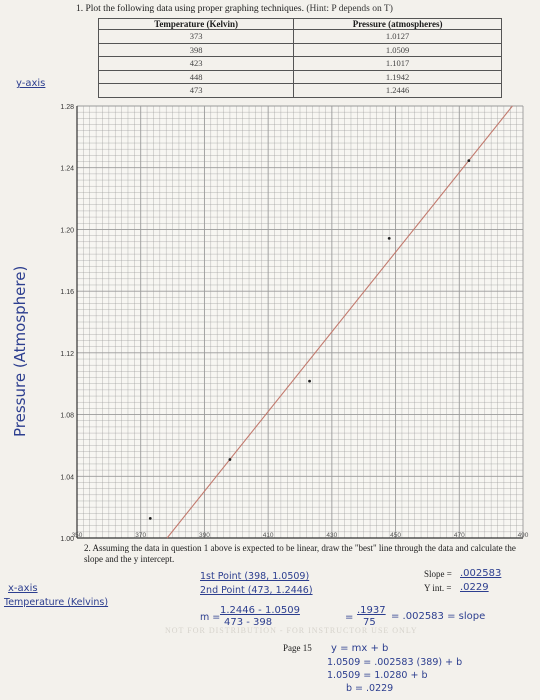 Image resolution: width=540 pixels, height=700 pixels. I want to click on fraction-numerator: .1937, so click(371, 610).